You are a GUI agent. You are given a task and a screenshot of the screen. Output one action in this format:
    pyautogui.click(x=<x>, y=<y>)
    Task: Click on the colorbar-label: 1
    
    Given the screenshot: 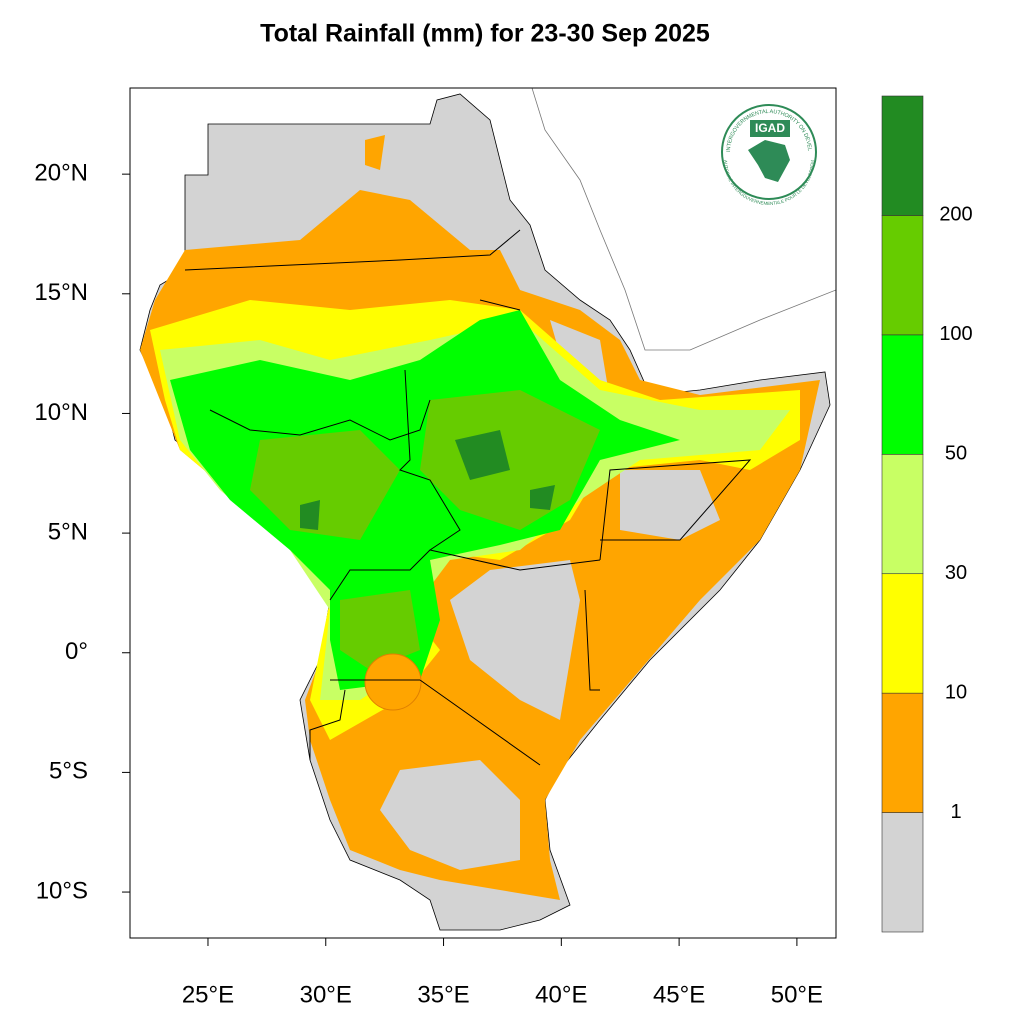 What is the action you would take?
    pyautogui.click(x=955, y=812)
    